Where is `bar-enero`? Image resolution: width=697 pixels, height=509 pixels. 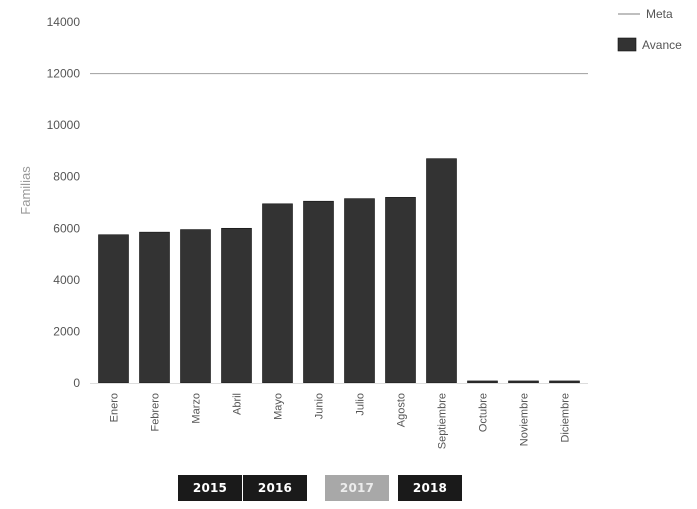 bar-enero is located at coordinates (113, 309).